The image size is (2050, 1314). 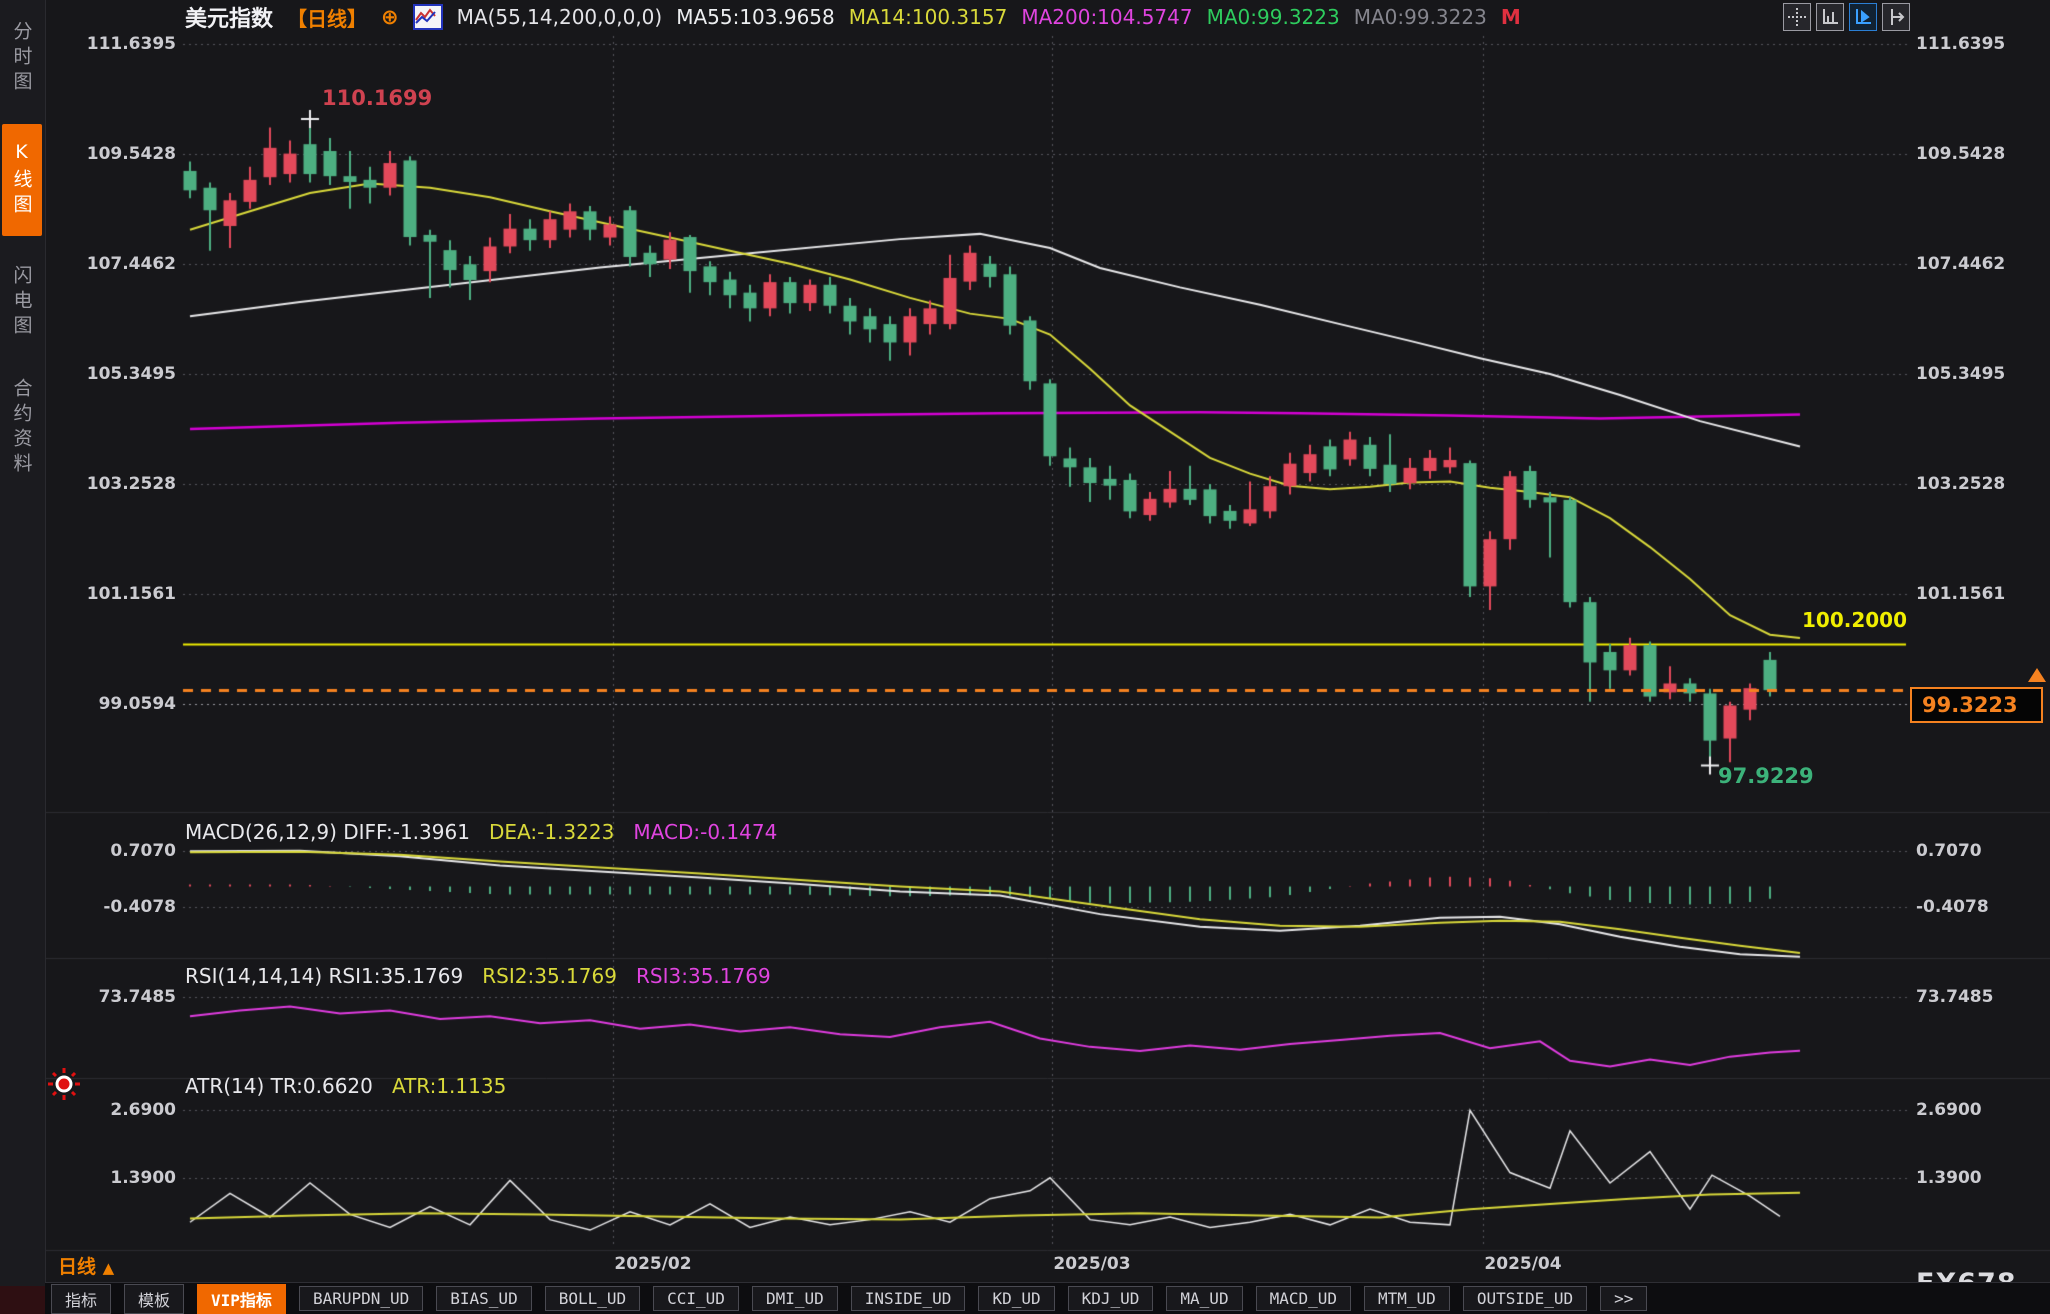 I want to click on period-tag: 【日线】, so click(x=327, y=18).